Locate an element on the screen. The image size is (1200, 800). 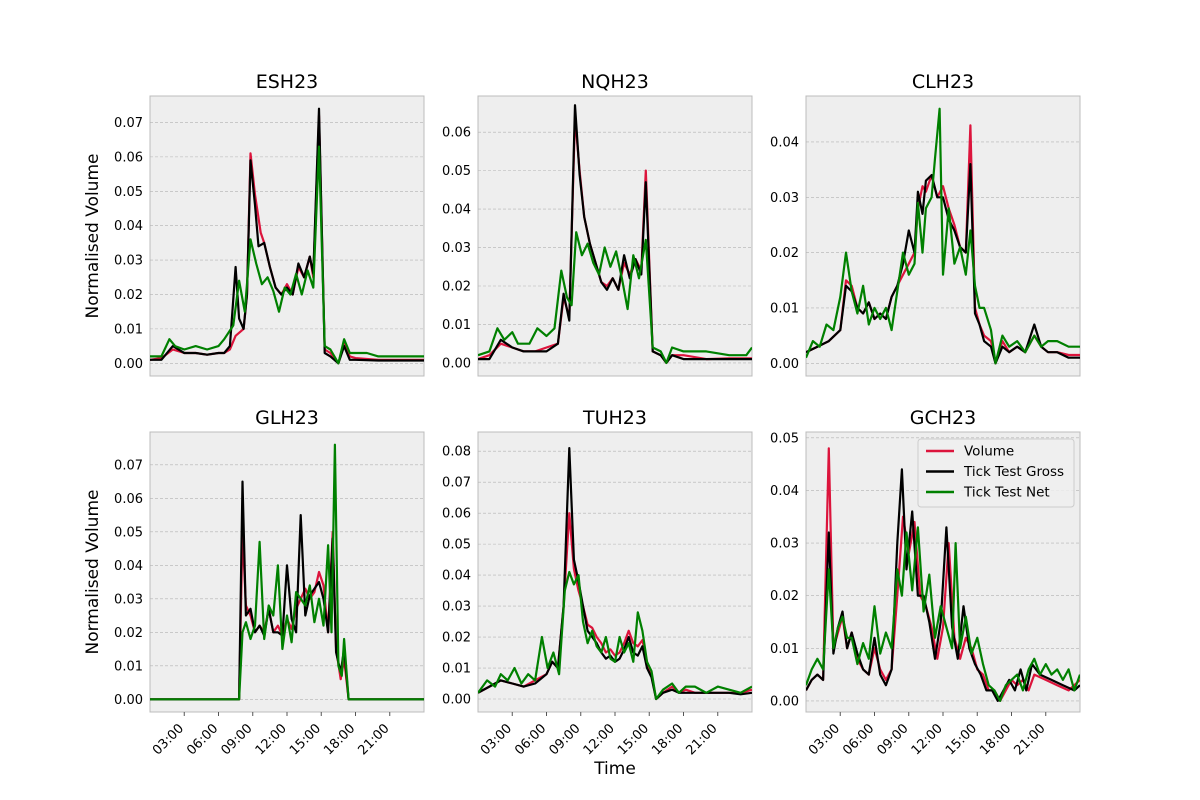
subplot-title: NQH23 is located at coordinates (615, 82).